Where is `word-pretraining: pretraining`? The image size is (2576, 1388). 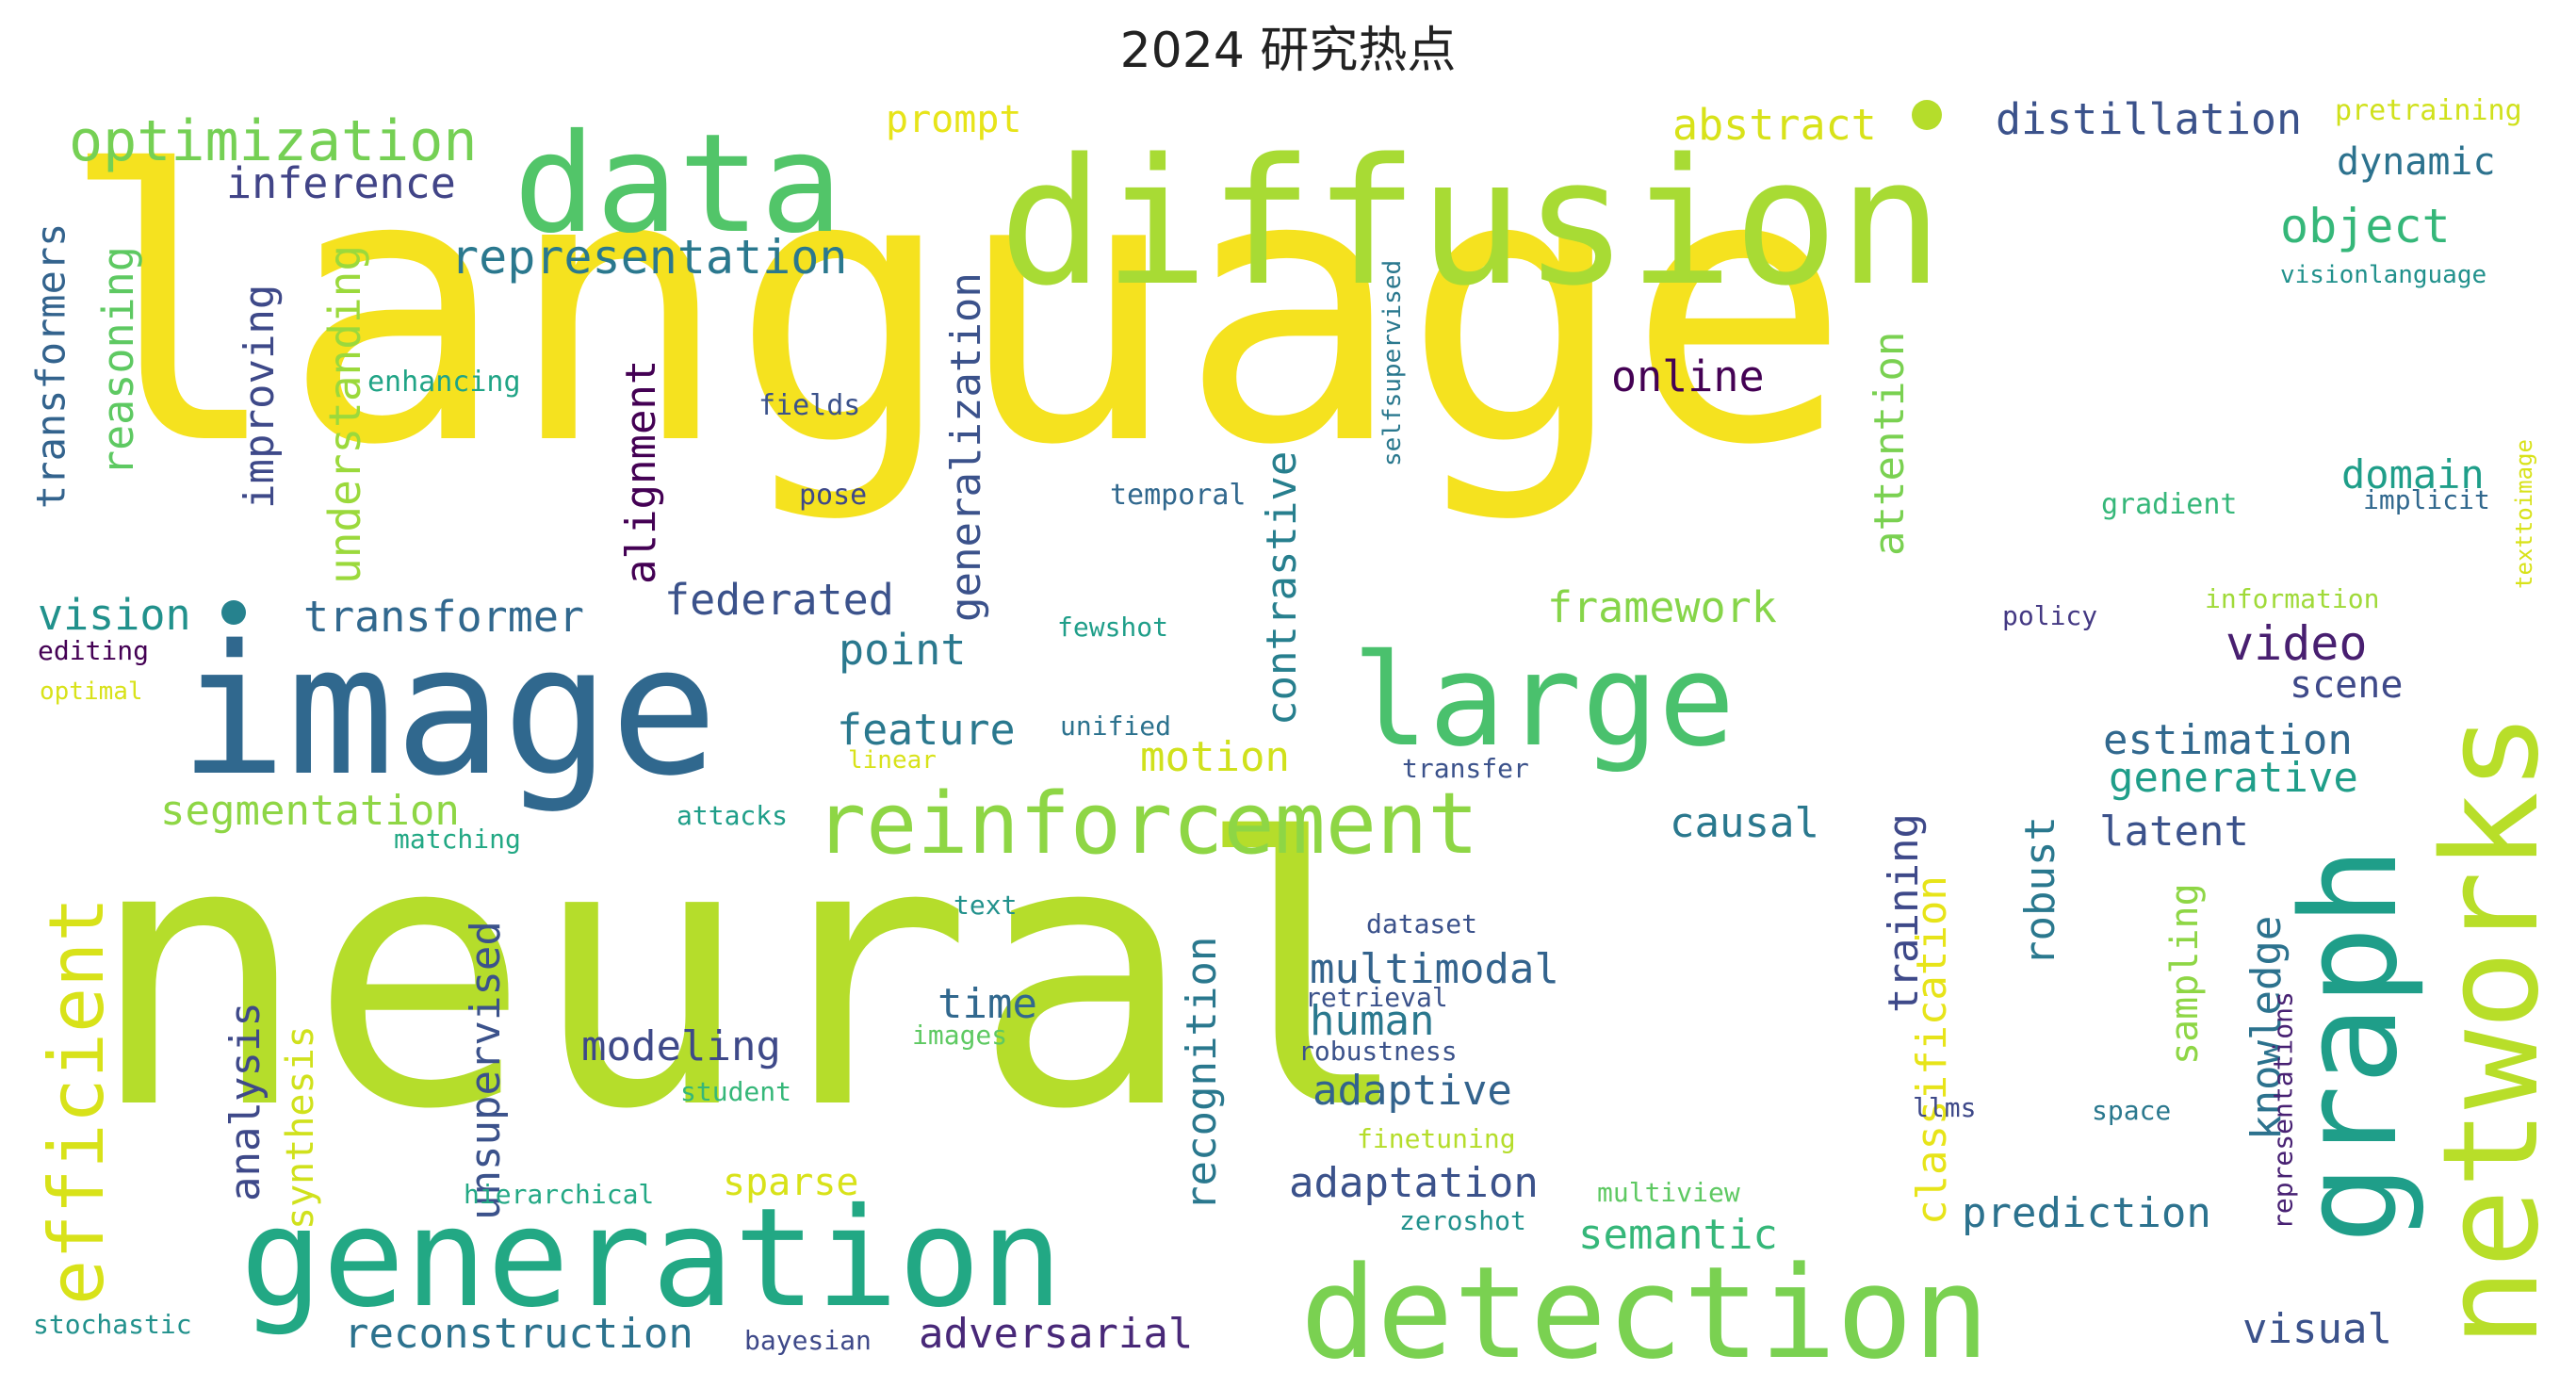
word-pretraining: pretraining is located at coordinates (2428, 110).